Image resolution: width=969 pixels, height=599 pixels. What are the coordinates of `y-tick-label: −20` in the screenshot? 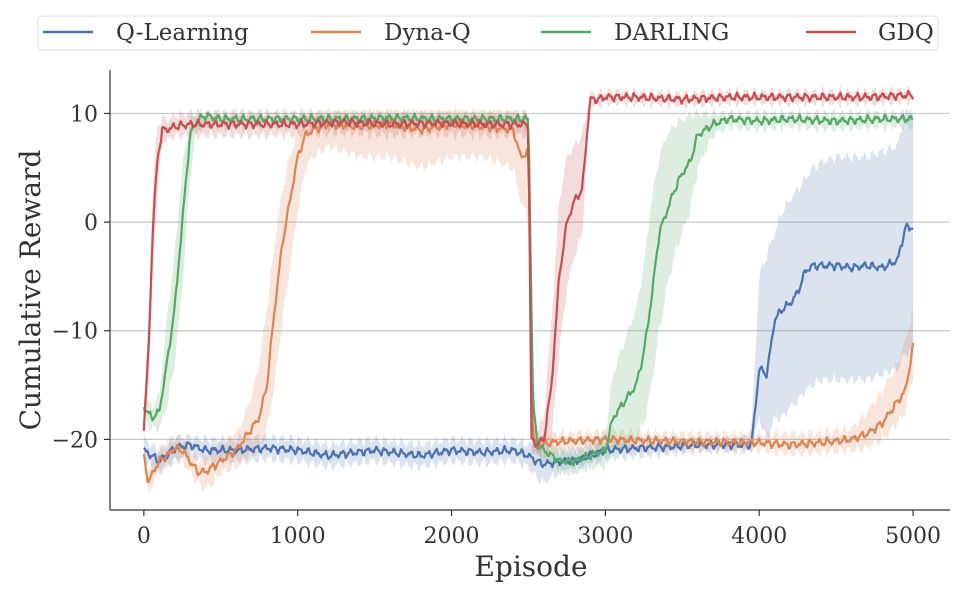 It's located at (75, 440).